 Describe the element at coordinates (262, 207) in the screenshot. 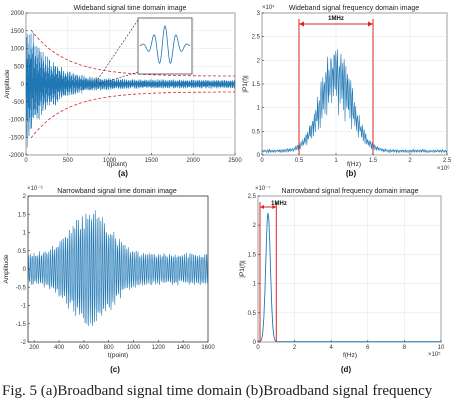

I see `panel-d-arrowhead-left` at that location.